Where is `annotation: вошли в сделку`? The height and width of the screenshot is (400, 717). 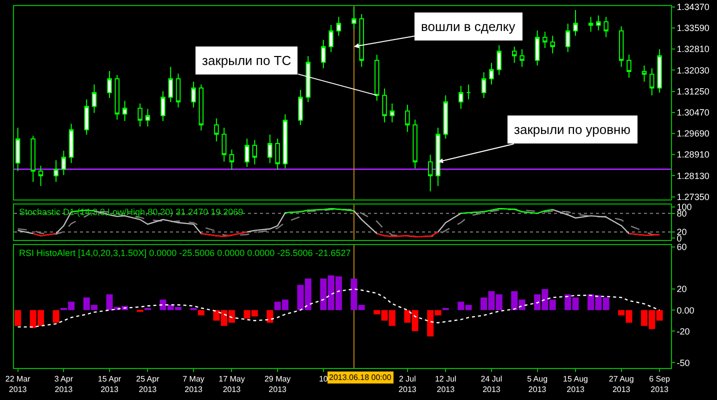
annotation: вошли в сделку is located at coordinates (468, 26).